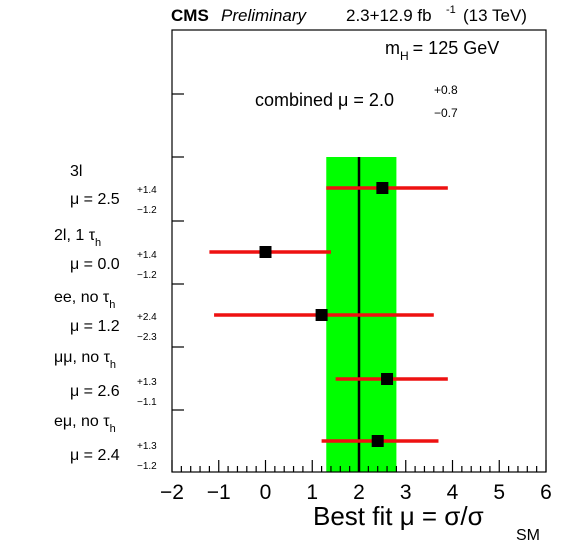 Image resolution: width=568 pixels, height=545 pixels. What do you see at coordinates (84, 300) in the screenshot?
I see `category-name: ee, no τh` at bounding box center [84, 300].